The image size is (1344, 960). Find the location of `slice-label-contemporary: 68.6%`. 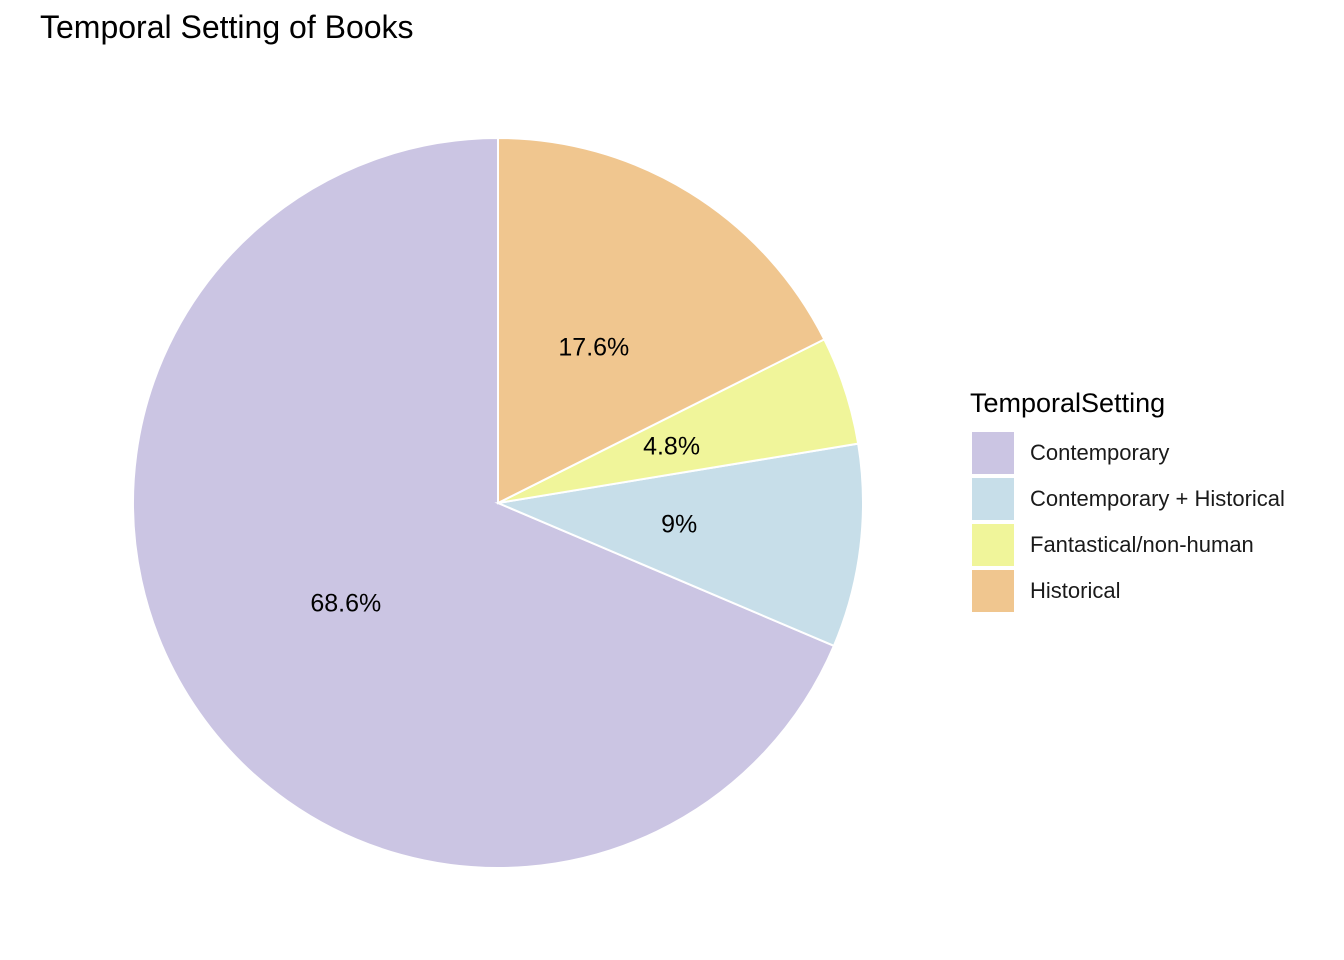

slice-label-contemporary: 68.6% is located at coordinates (345, 604).